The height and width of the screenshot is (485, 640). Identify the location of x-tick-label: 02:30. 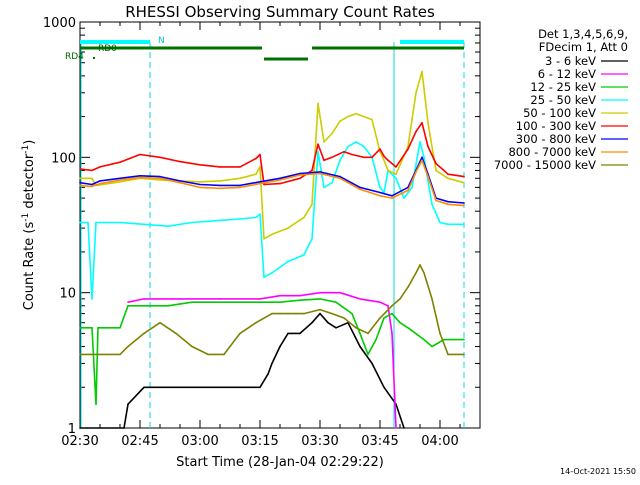
(79, 441).